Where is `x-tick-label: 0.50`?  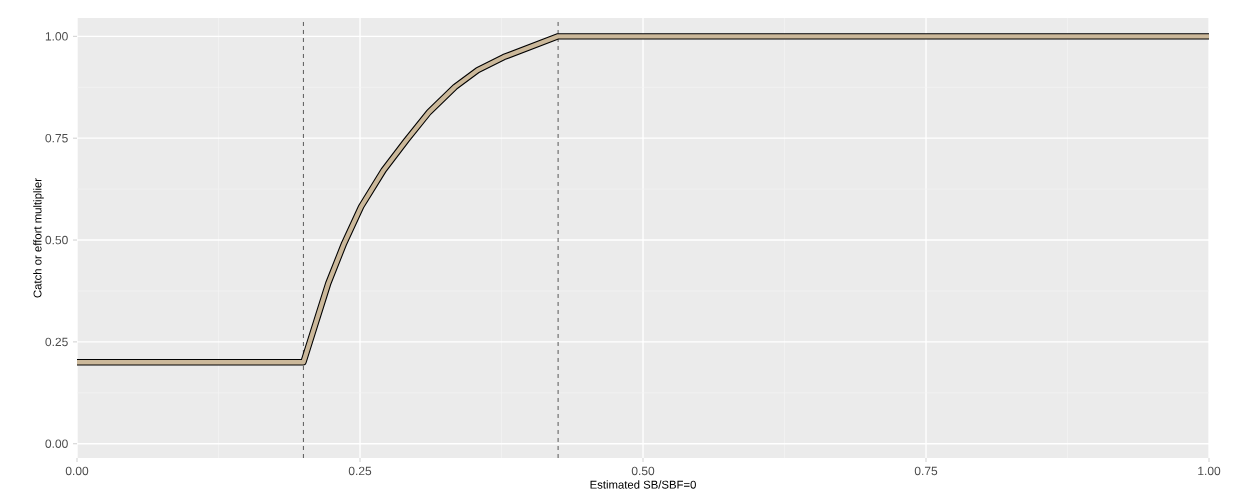
x-tick-label: 0.50 is located at coordinates (643, 471).